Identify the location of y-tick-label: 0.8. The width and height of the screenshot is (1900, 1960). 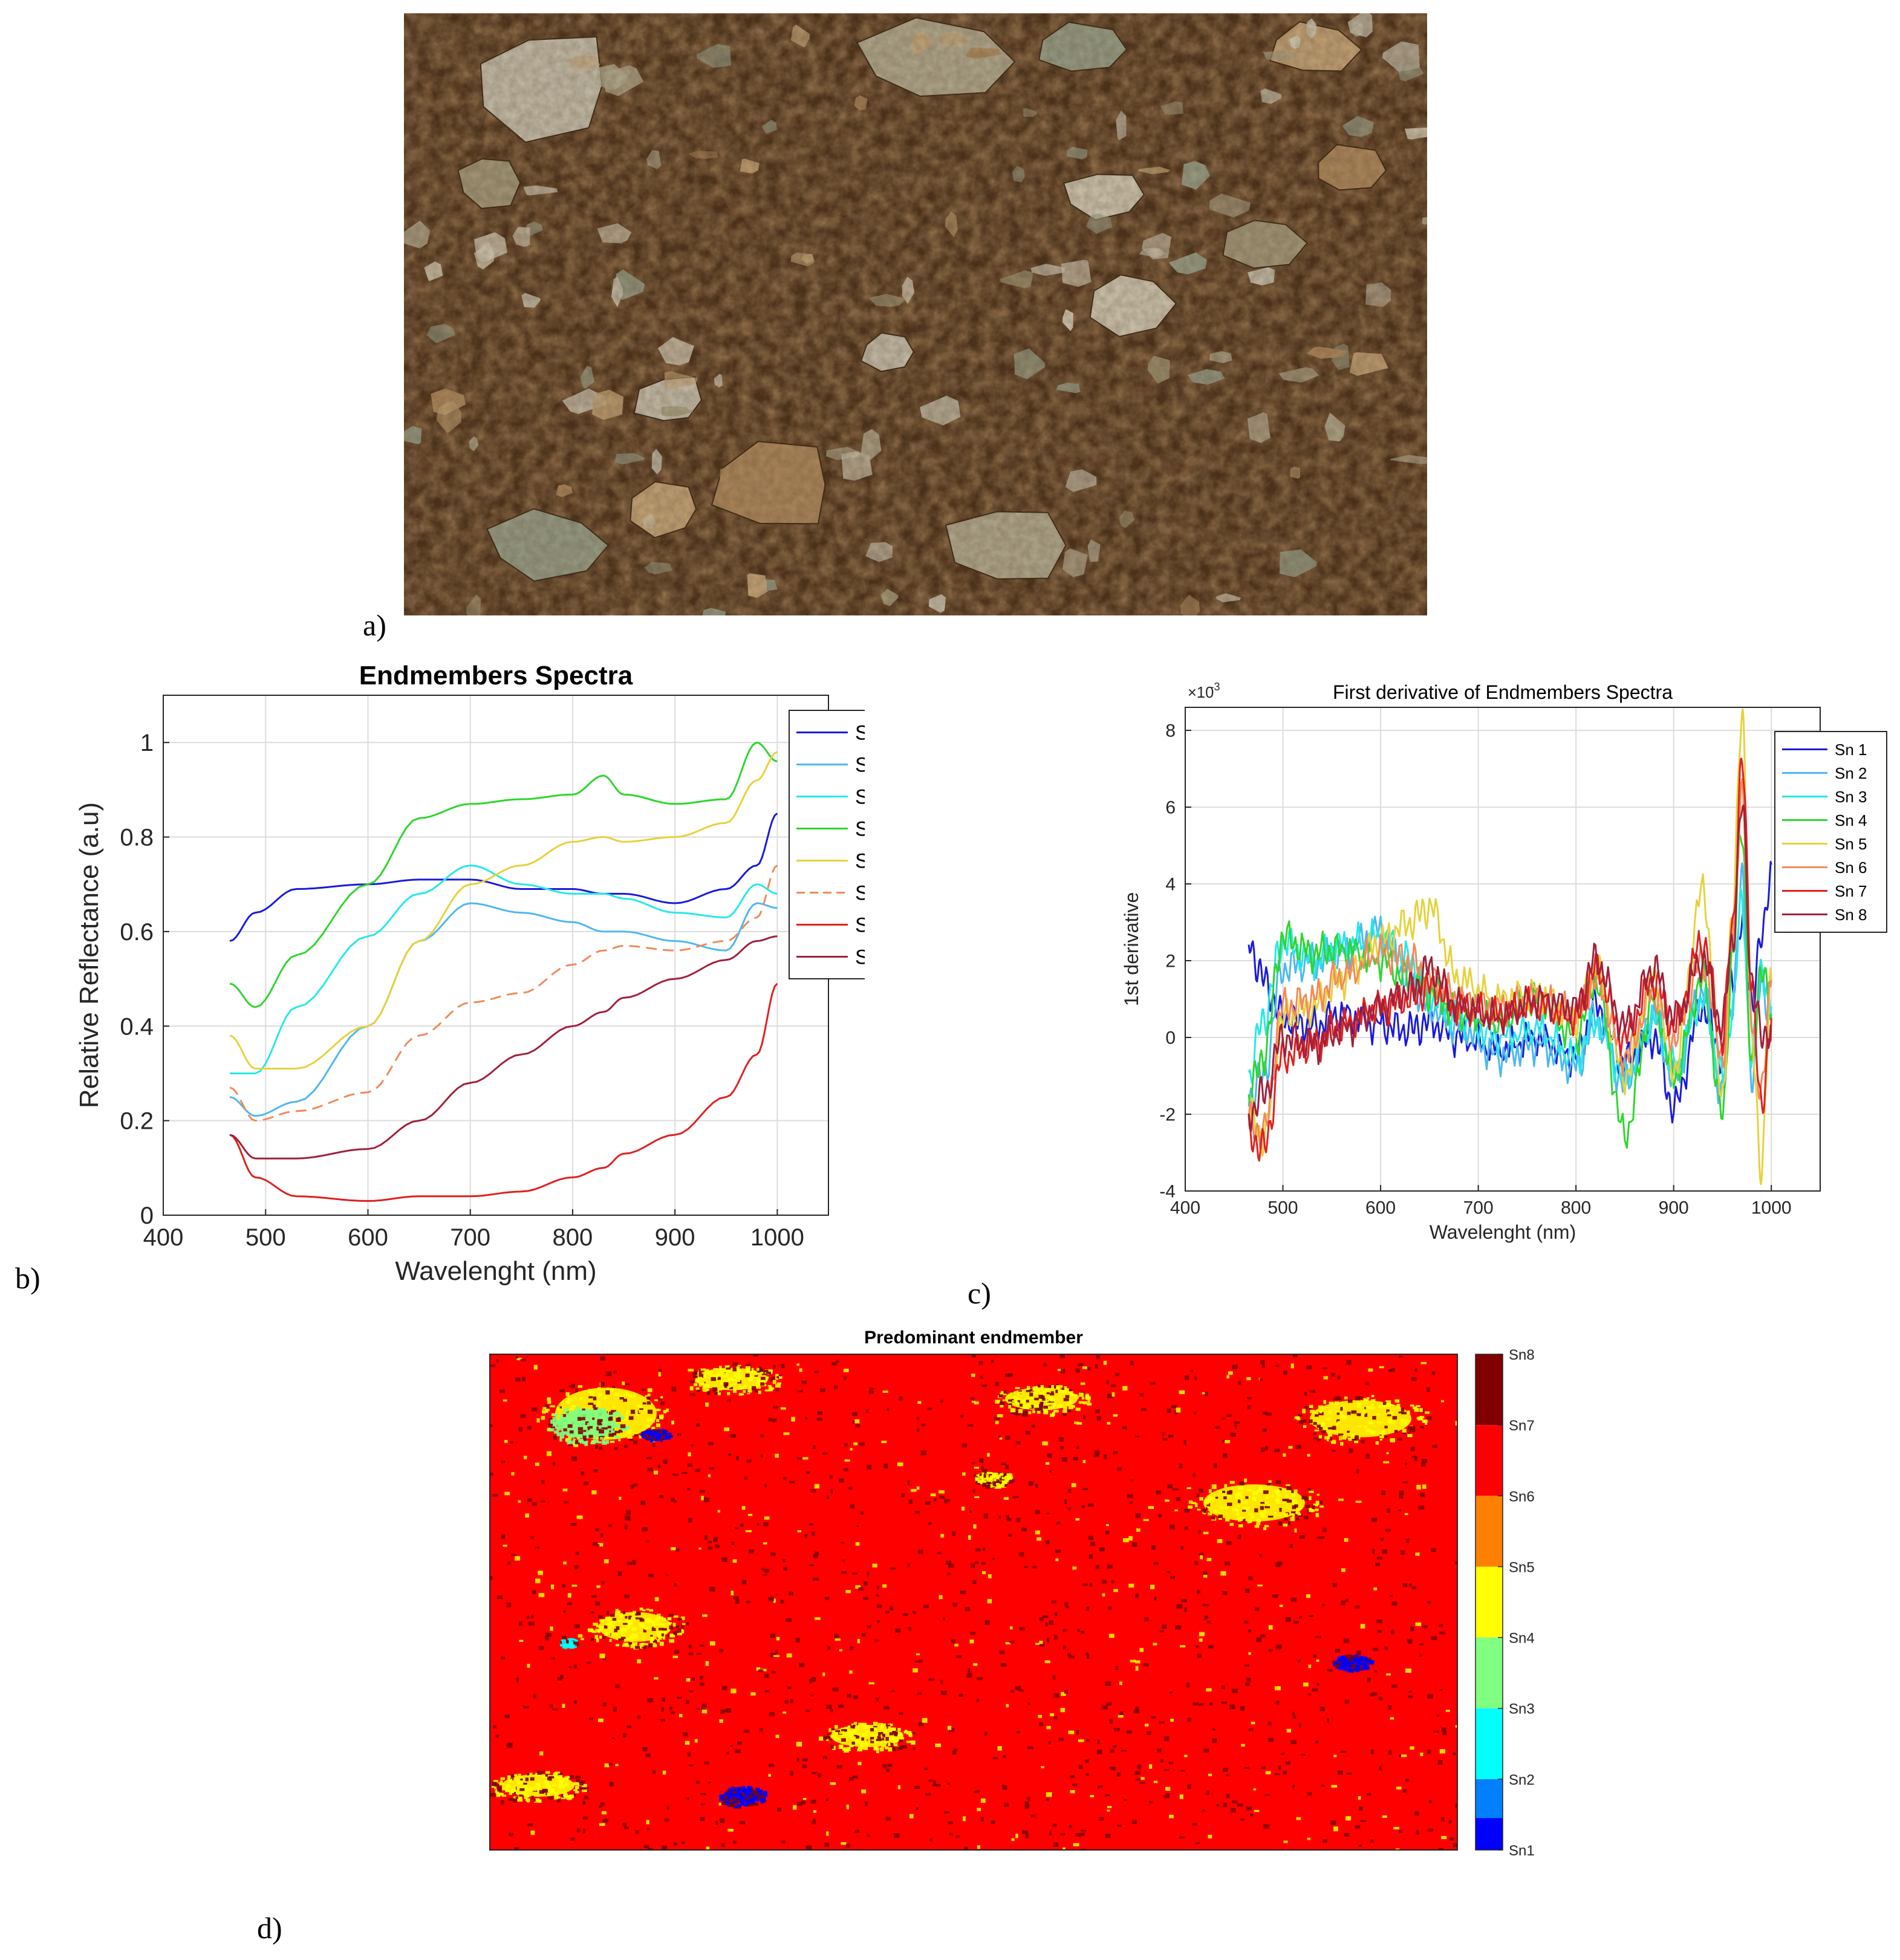
(137, 838).